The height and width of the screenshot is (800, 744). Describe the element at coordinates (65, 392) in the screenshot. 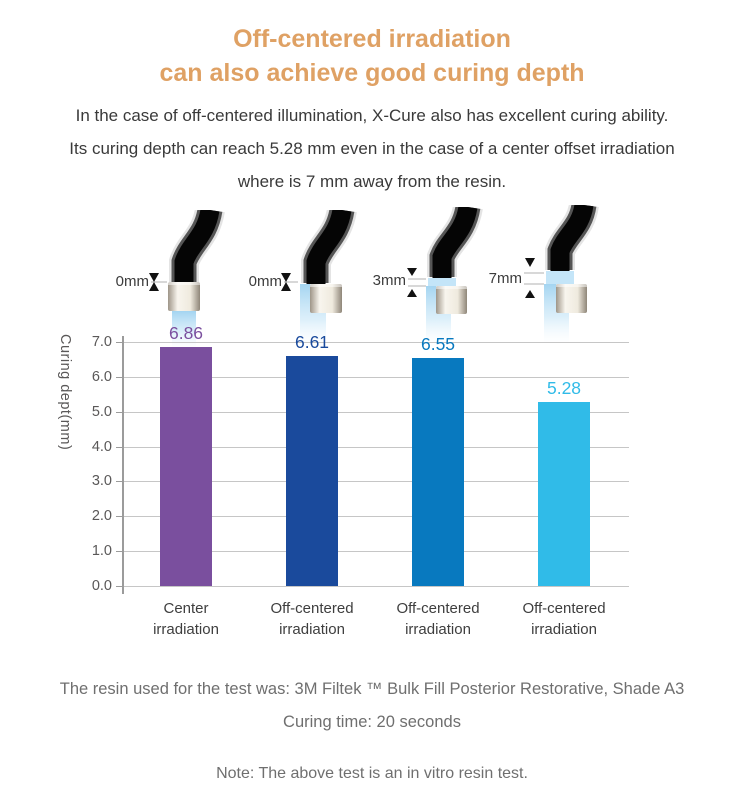

I see `y-axis-title: Curing dept(mm)` at that location.